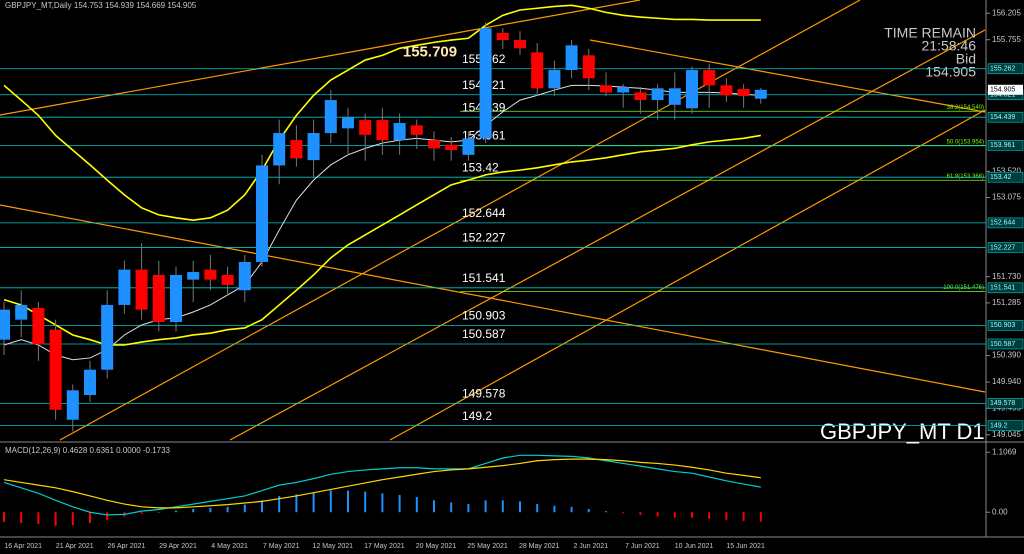  Describe the element at coordinates (127, 546) in the screenshot. I see `x-tick-label: 26 Apr 2021` at that location.